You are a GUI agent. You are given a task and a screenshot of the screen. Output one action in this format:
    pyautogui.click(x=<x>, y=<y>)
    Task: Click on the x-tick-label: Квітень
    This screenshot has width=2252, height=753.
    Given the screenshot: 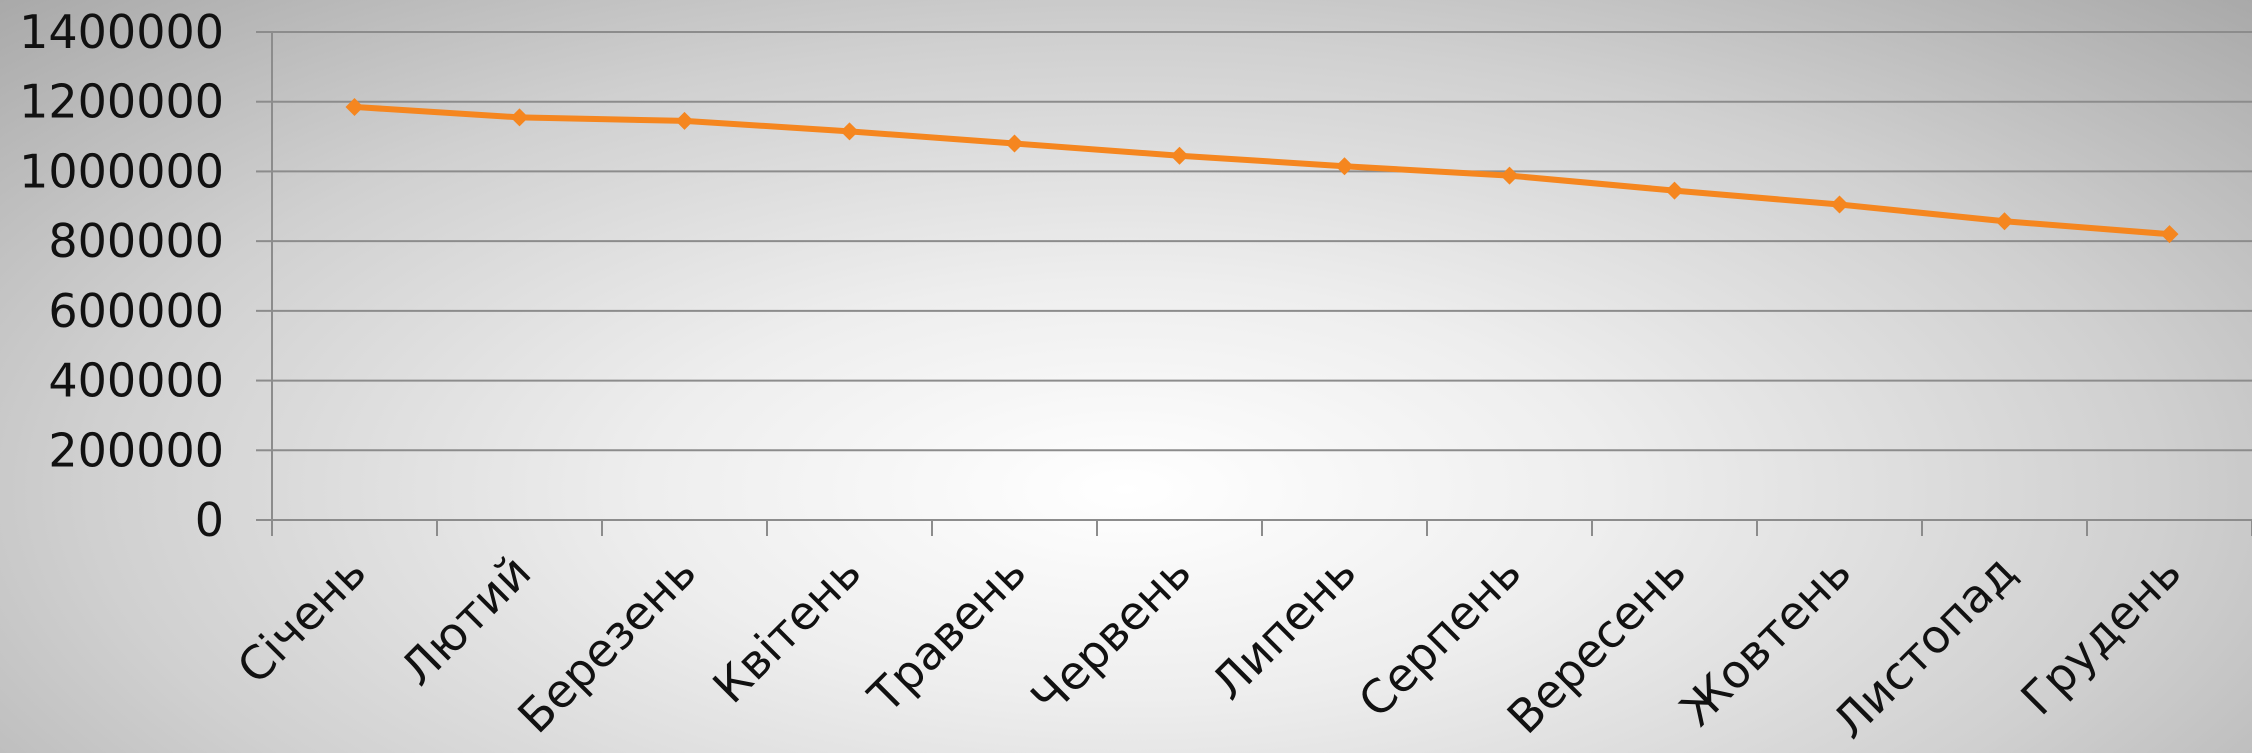 What is the action you would take?
    pyautogui.click(x=786, y=629)
    